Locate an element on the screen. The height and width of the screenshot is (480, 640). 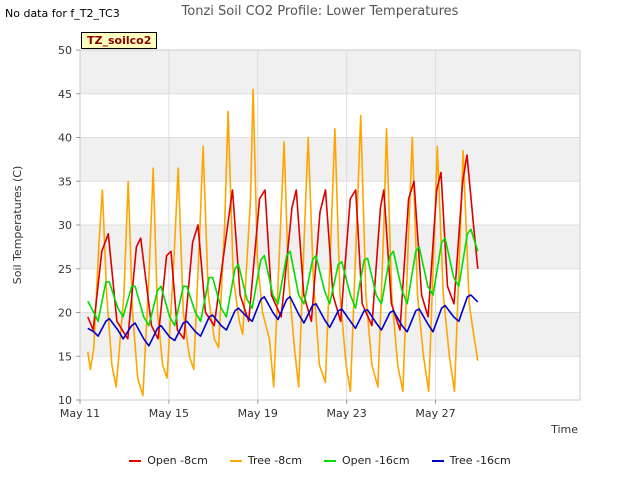
no-data-notice: No data for f_T2_TC3 is located at coordinates (62, 13).